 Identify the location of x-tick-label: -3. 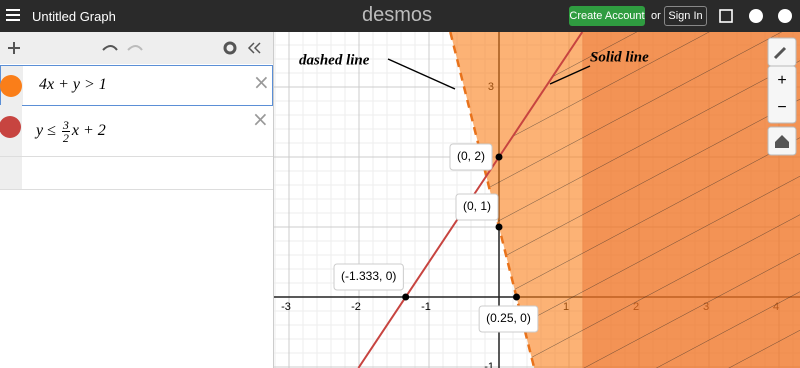
(286, 307).